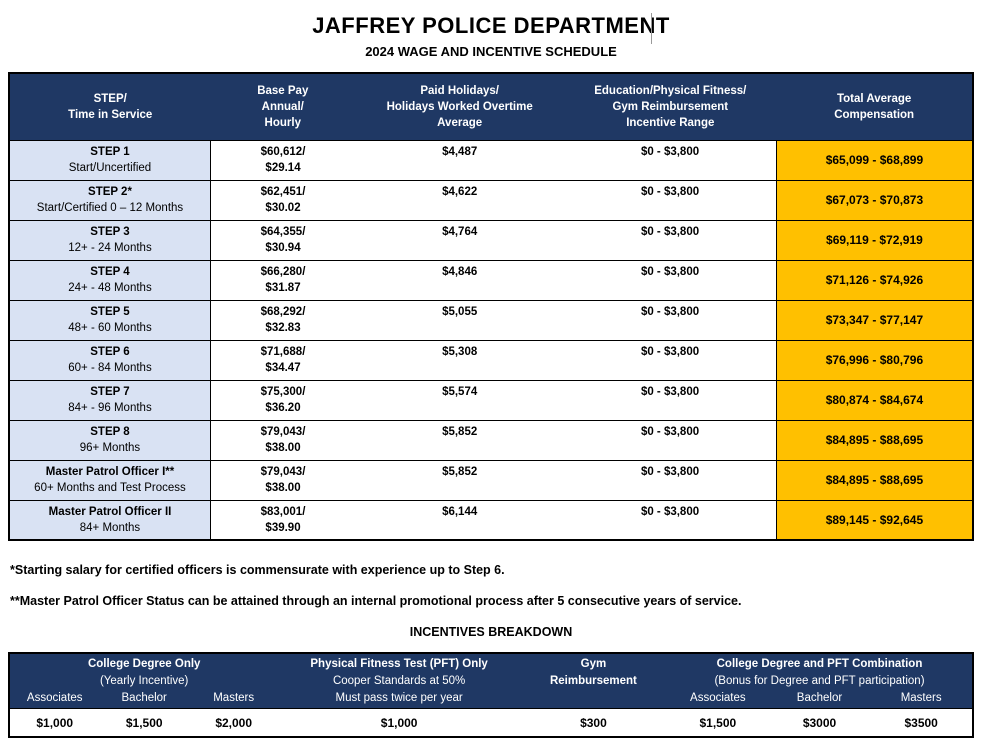 The image size is (982, 755). Describe the element at coordinates (491, 25) in the screenshot. I see `page-title: JAFFREY POLICE DEPARTMENT` at that location.